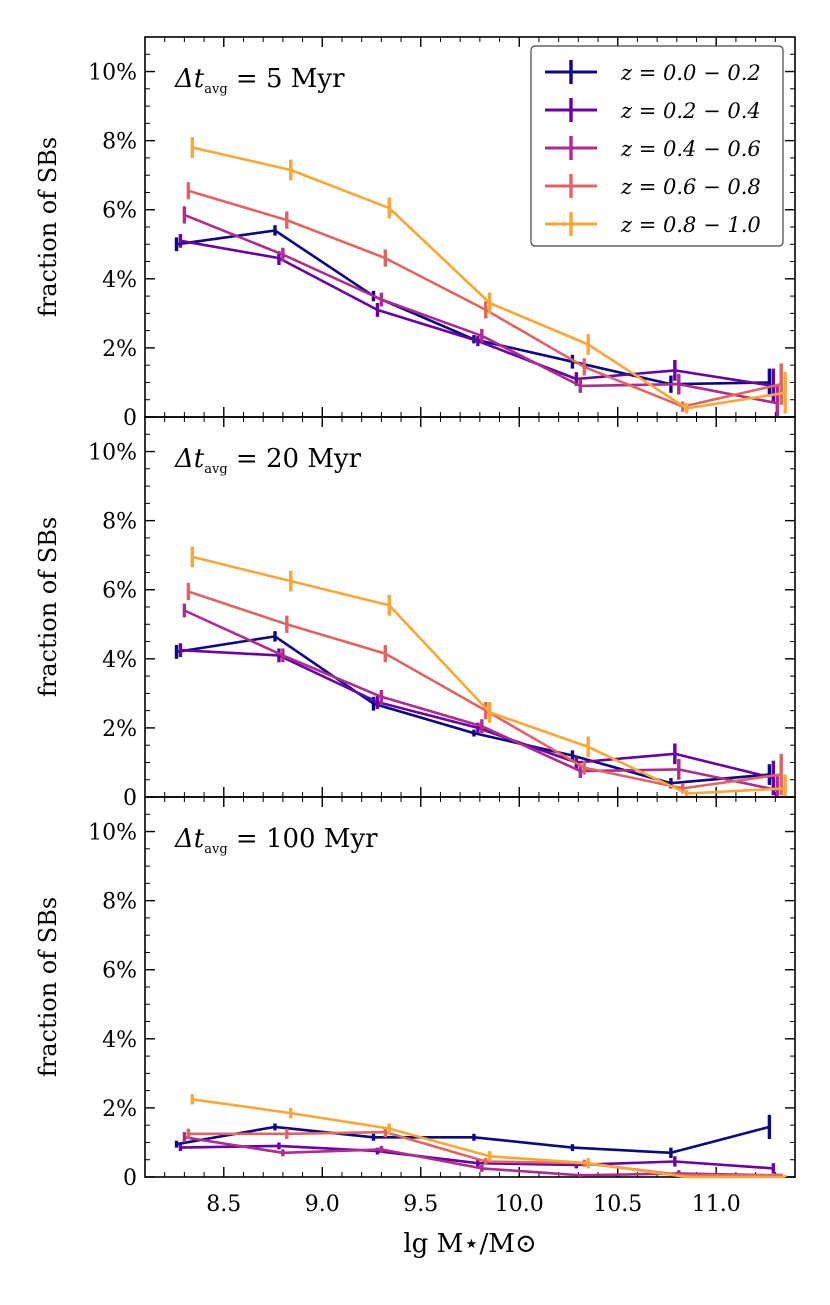 Image resolution: width=830 pixels, height=1305 pixels. Describe the element at coordinates (469, 1244) in the screenshot. I see `x-axis-label: lg M⋆/M⊙` at that location.